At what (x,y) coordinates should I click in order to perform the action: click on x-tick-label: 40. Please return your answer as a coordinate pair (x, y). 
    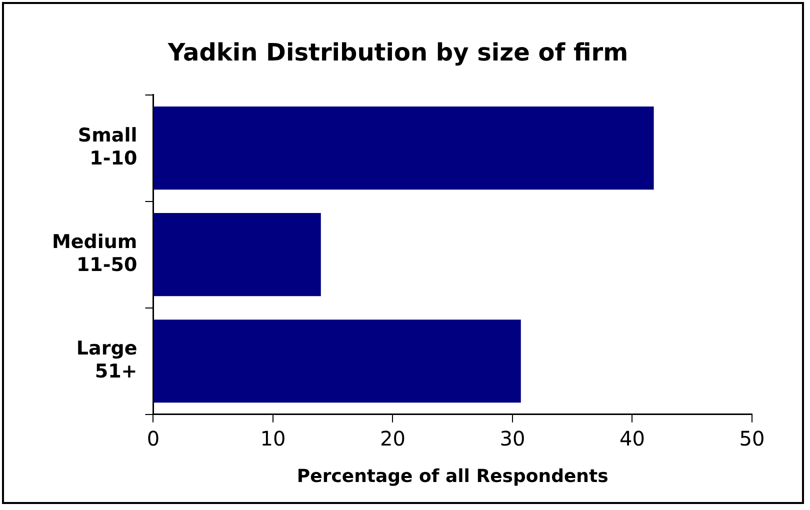
    Looking at the image, I should click on (632, 438).